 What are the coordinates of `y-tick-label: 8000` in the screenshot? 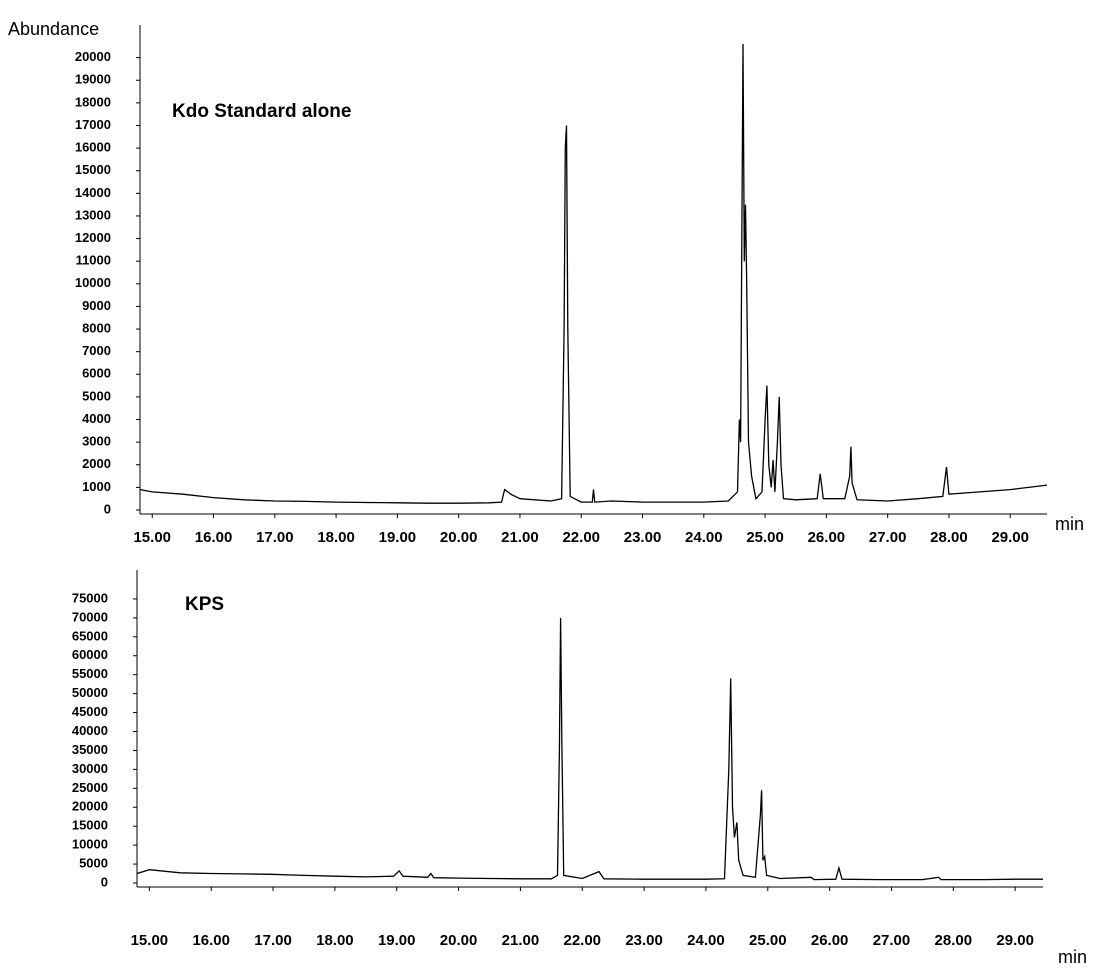 It's located at (96, 327).